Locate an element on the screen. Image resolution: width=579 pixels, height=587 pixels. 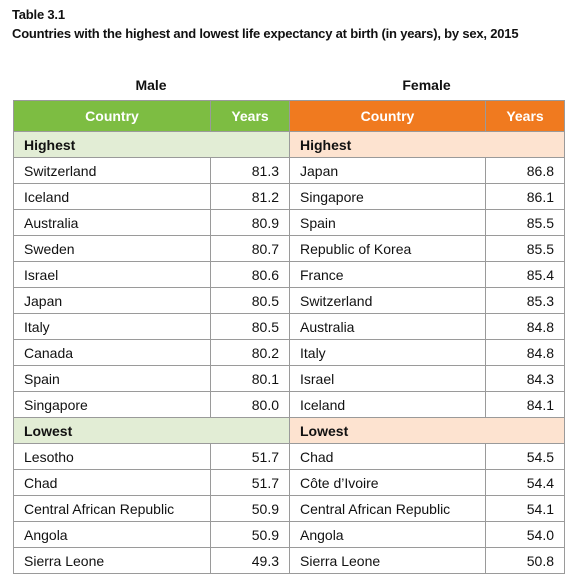
male-years-cell: 81.3 is located at coordinates (250, 170).